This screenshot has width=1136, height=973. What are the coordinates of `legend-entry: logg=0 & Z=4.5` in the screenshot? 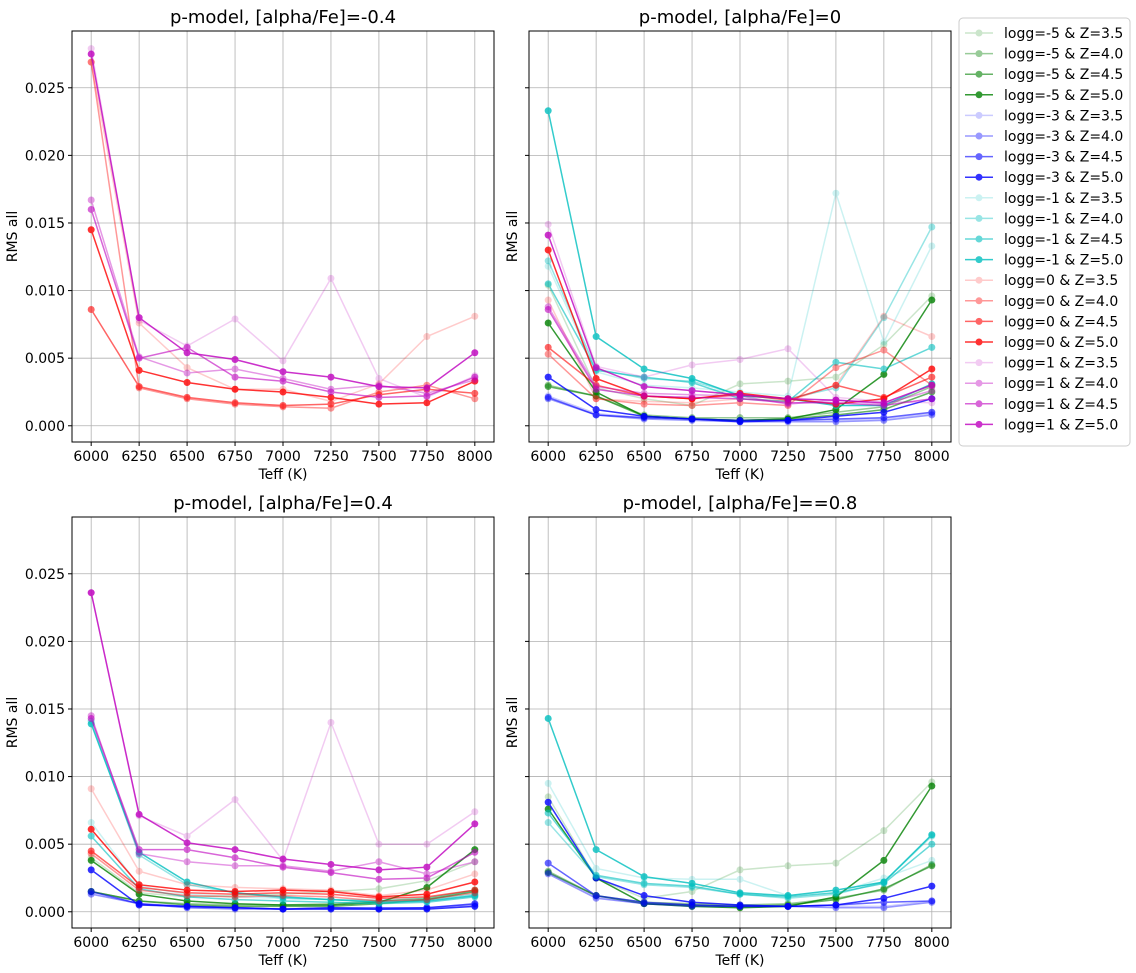 It's located at (1061, 322).